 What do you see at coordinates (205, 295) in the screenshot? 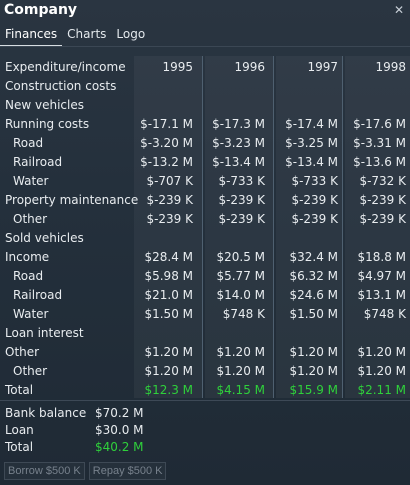
I see `table-row: Railroad $21.0 M $14.0 M $24.6 M $13.1 M` at bounding box center [205, 295].